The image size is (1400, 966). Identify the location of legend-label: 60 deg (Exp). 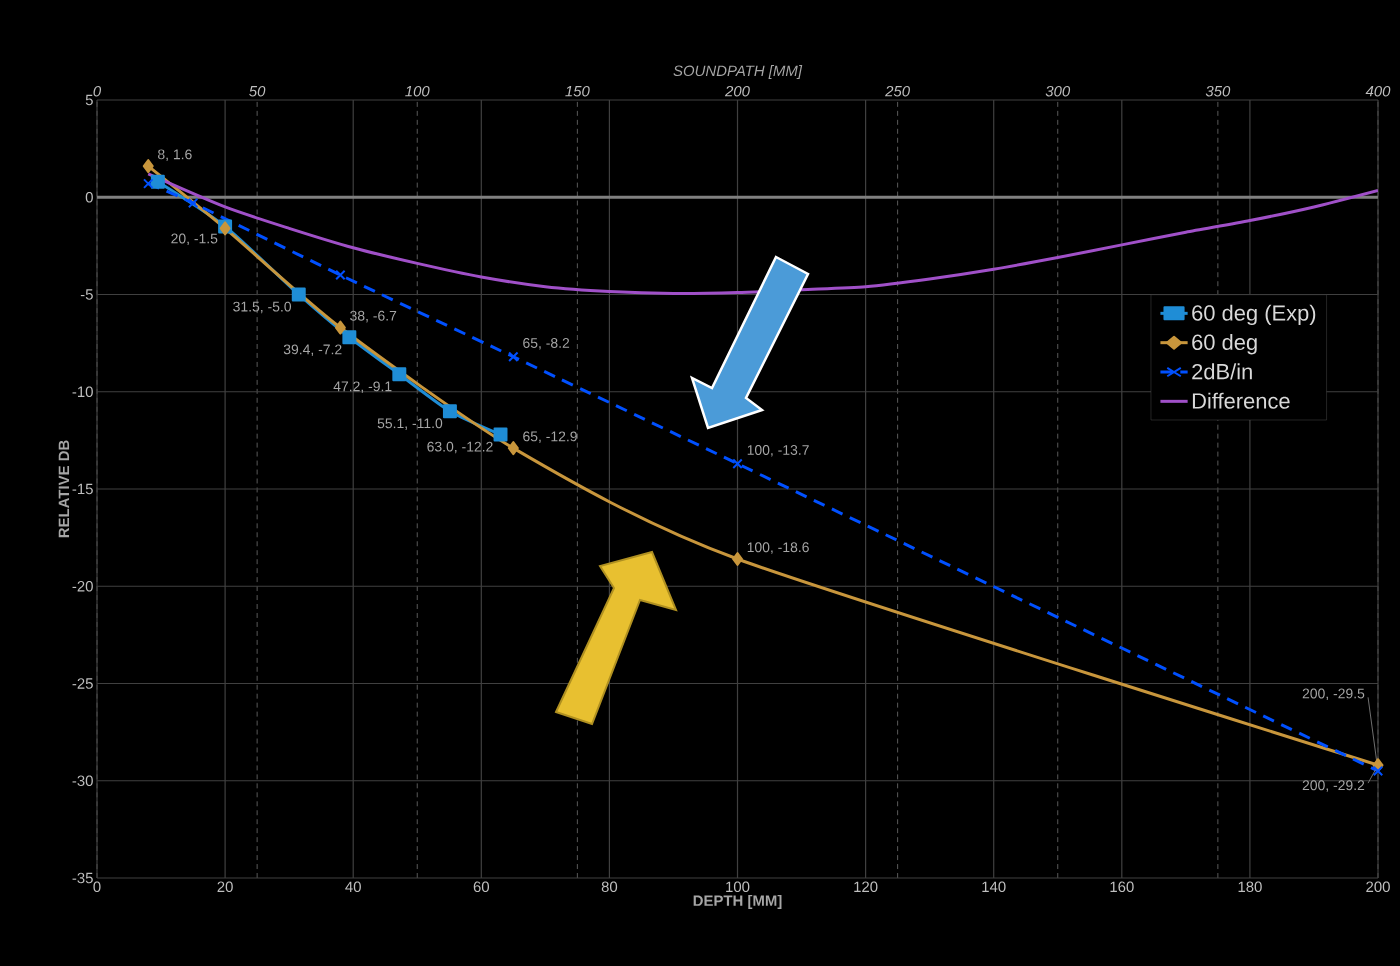
(1254, 315).